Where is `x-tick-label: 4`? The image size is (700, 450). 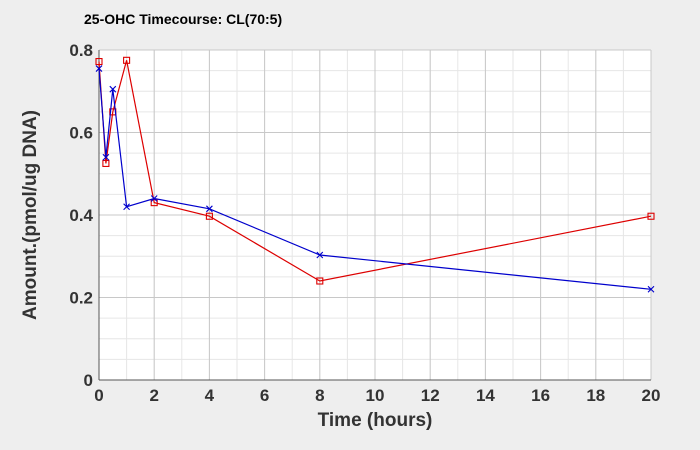 x-tick-label: 4 is located at coordinates (210, 395).